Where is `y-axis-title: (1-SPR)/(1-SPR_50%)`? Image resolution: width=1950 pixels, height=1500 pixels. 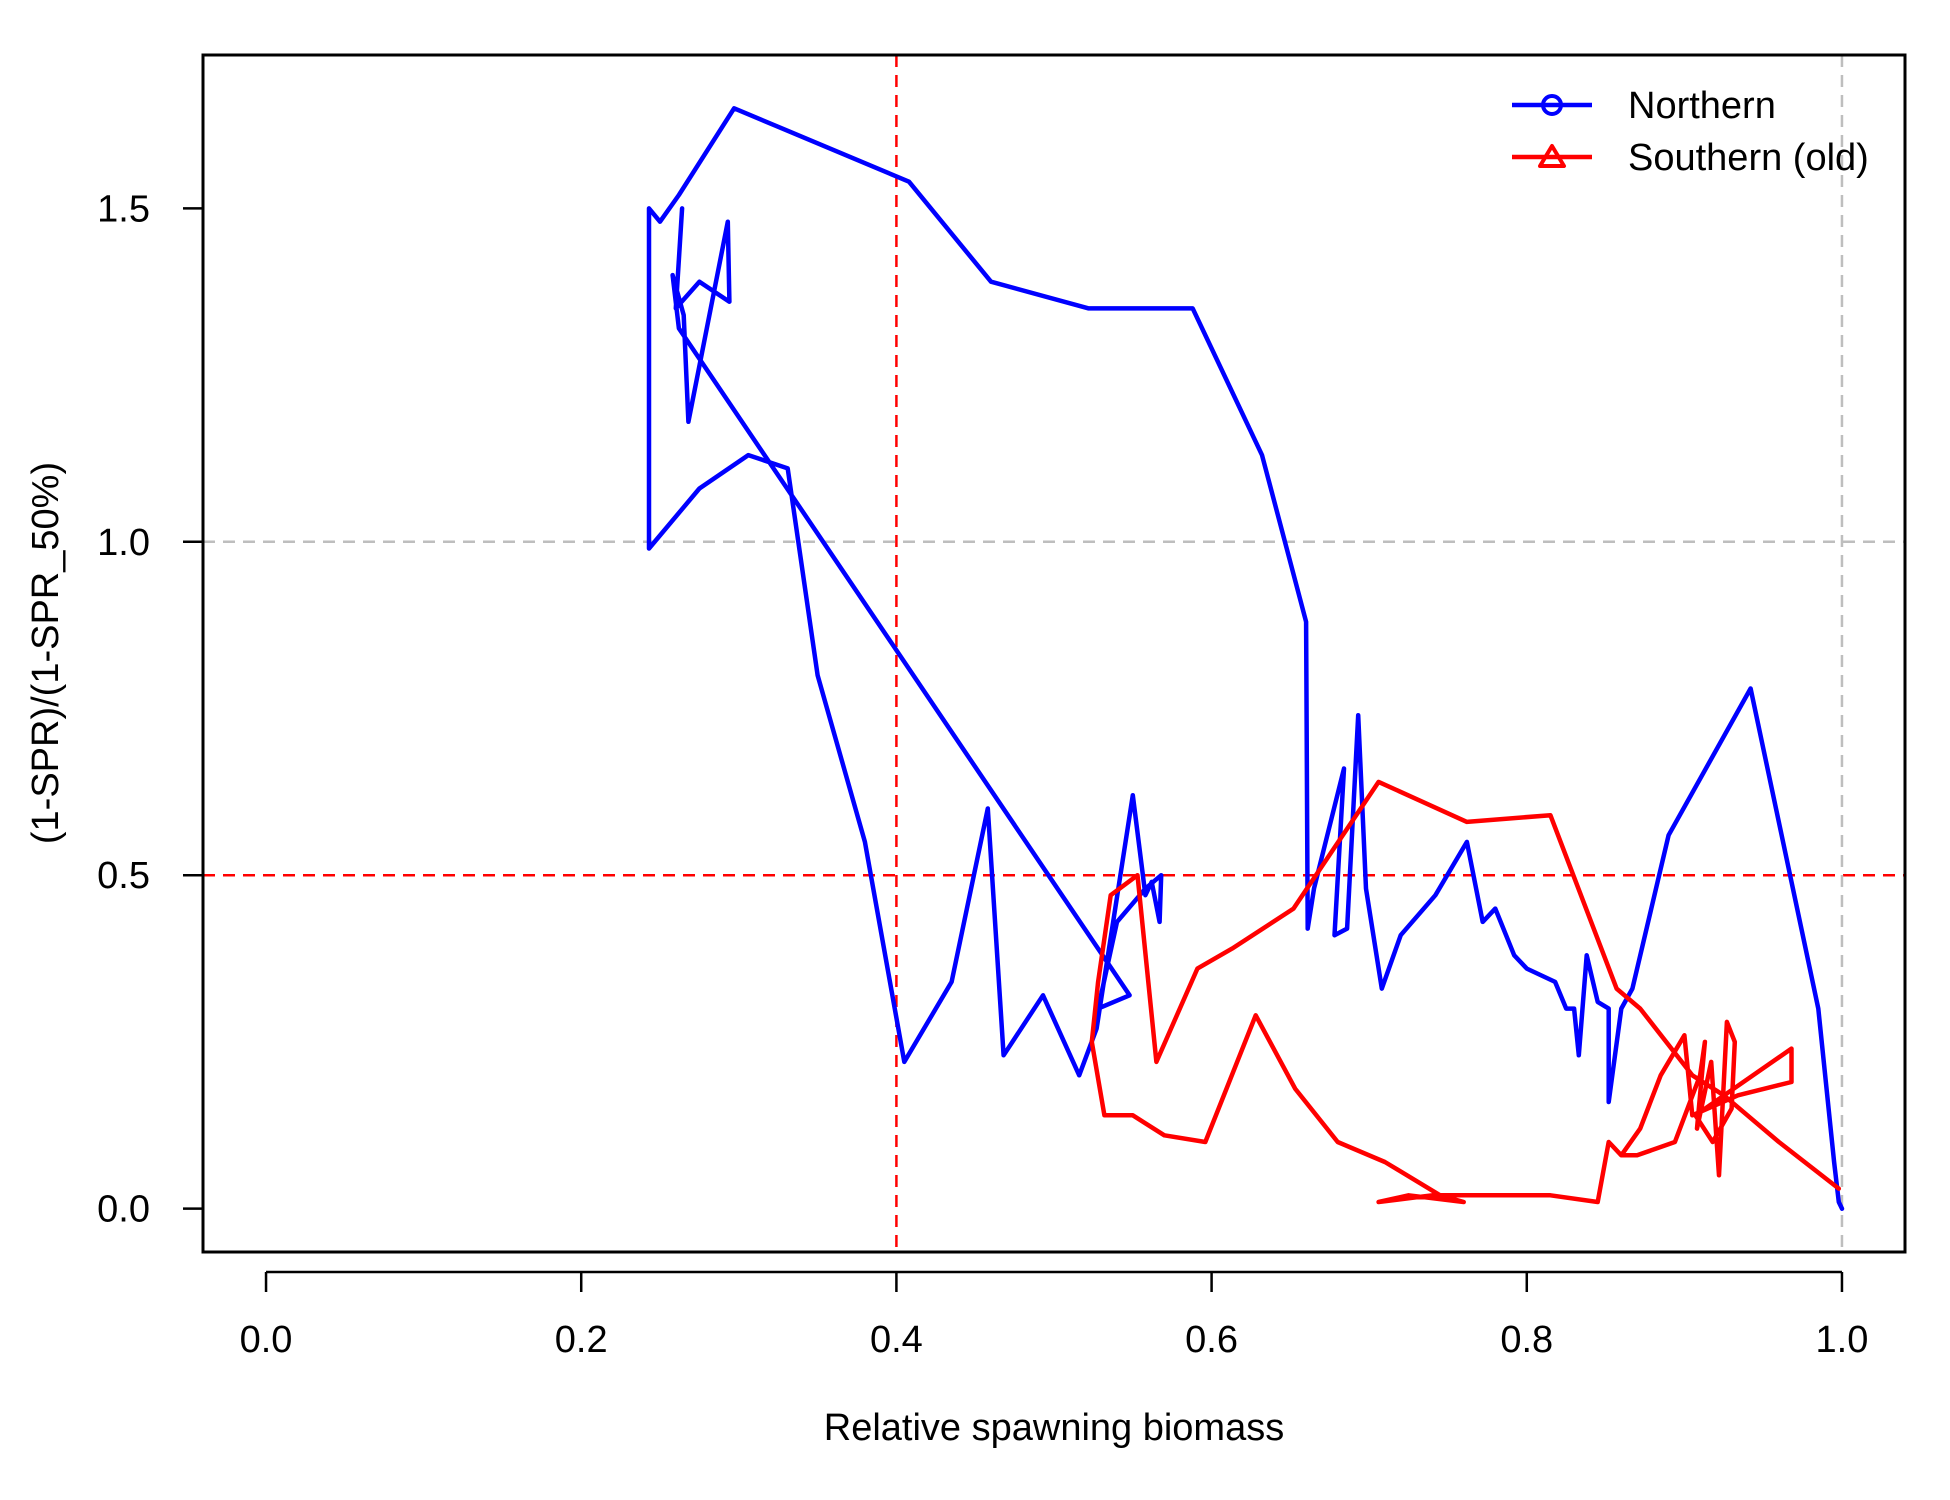
y-axis-title: (1-SPR)/(1-SPR_50%) is located at coordinates (46, 653).